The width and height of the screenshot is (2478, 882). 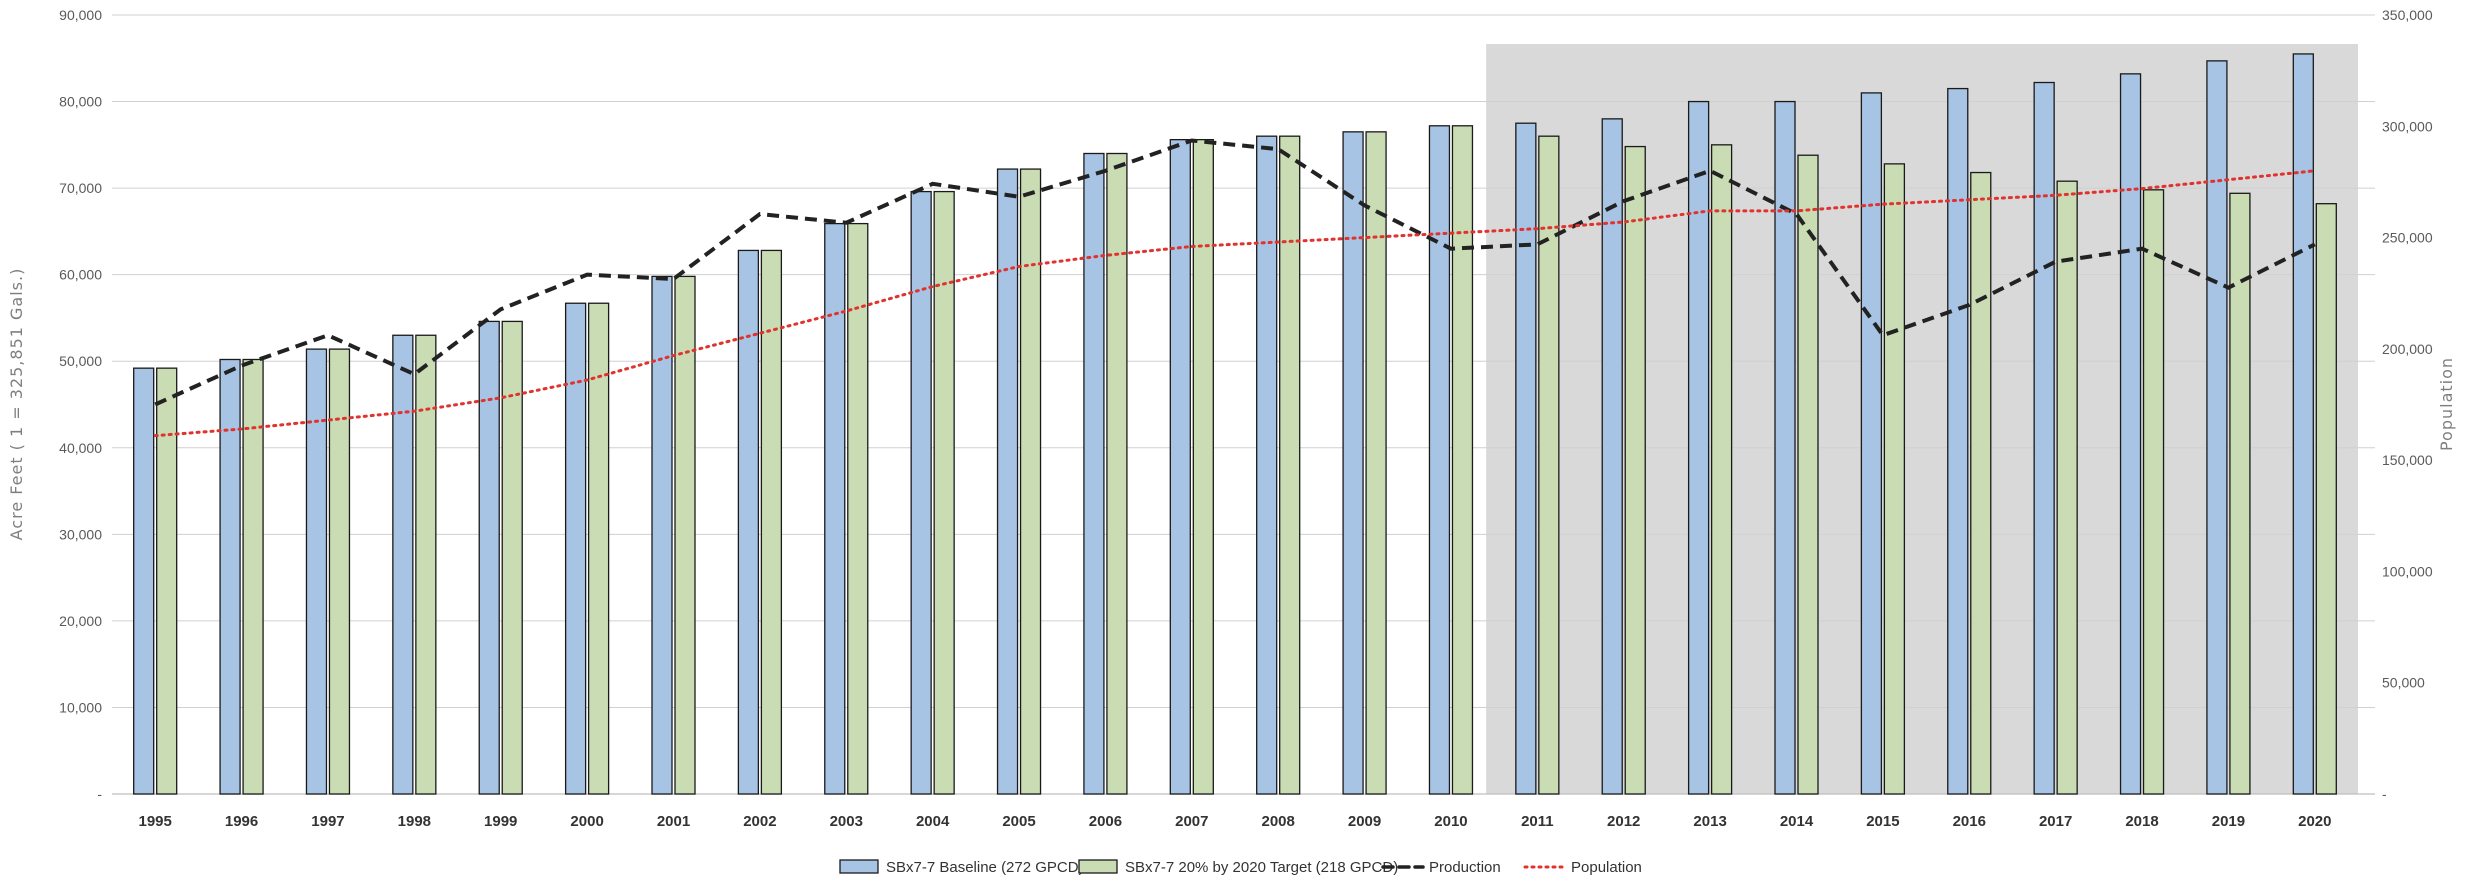 What do you see at coordinates (1364, 821) in the screenshot?
I see `x-tick-label: 2009` at bounding box center [1364, 821].